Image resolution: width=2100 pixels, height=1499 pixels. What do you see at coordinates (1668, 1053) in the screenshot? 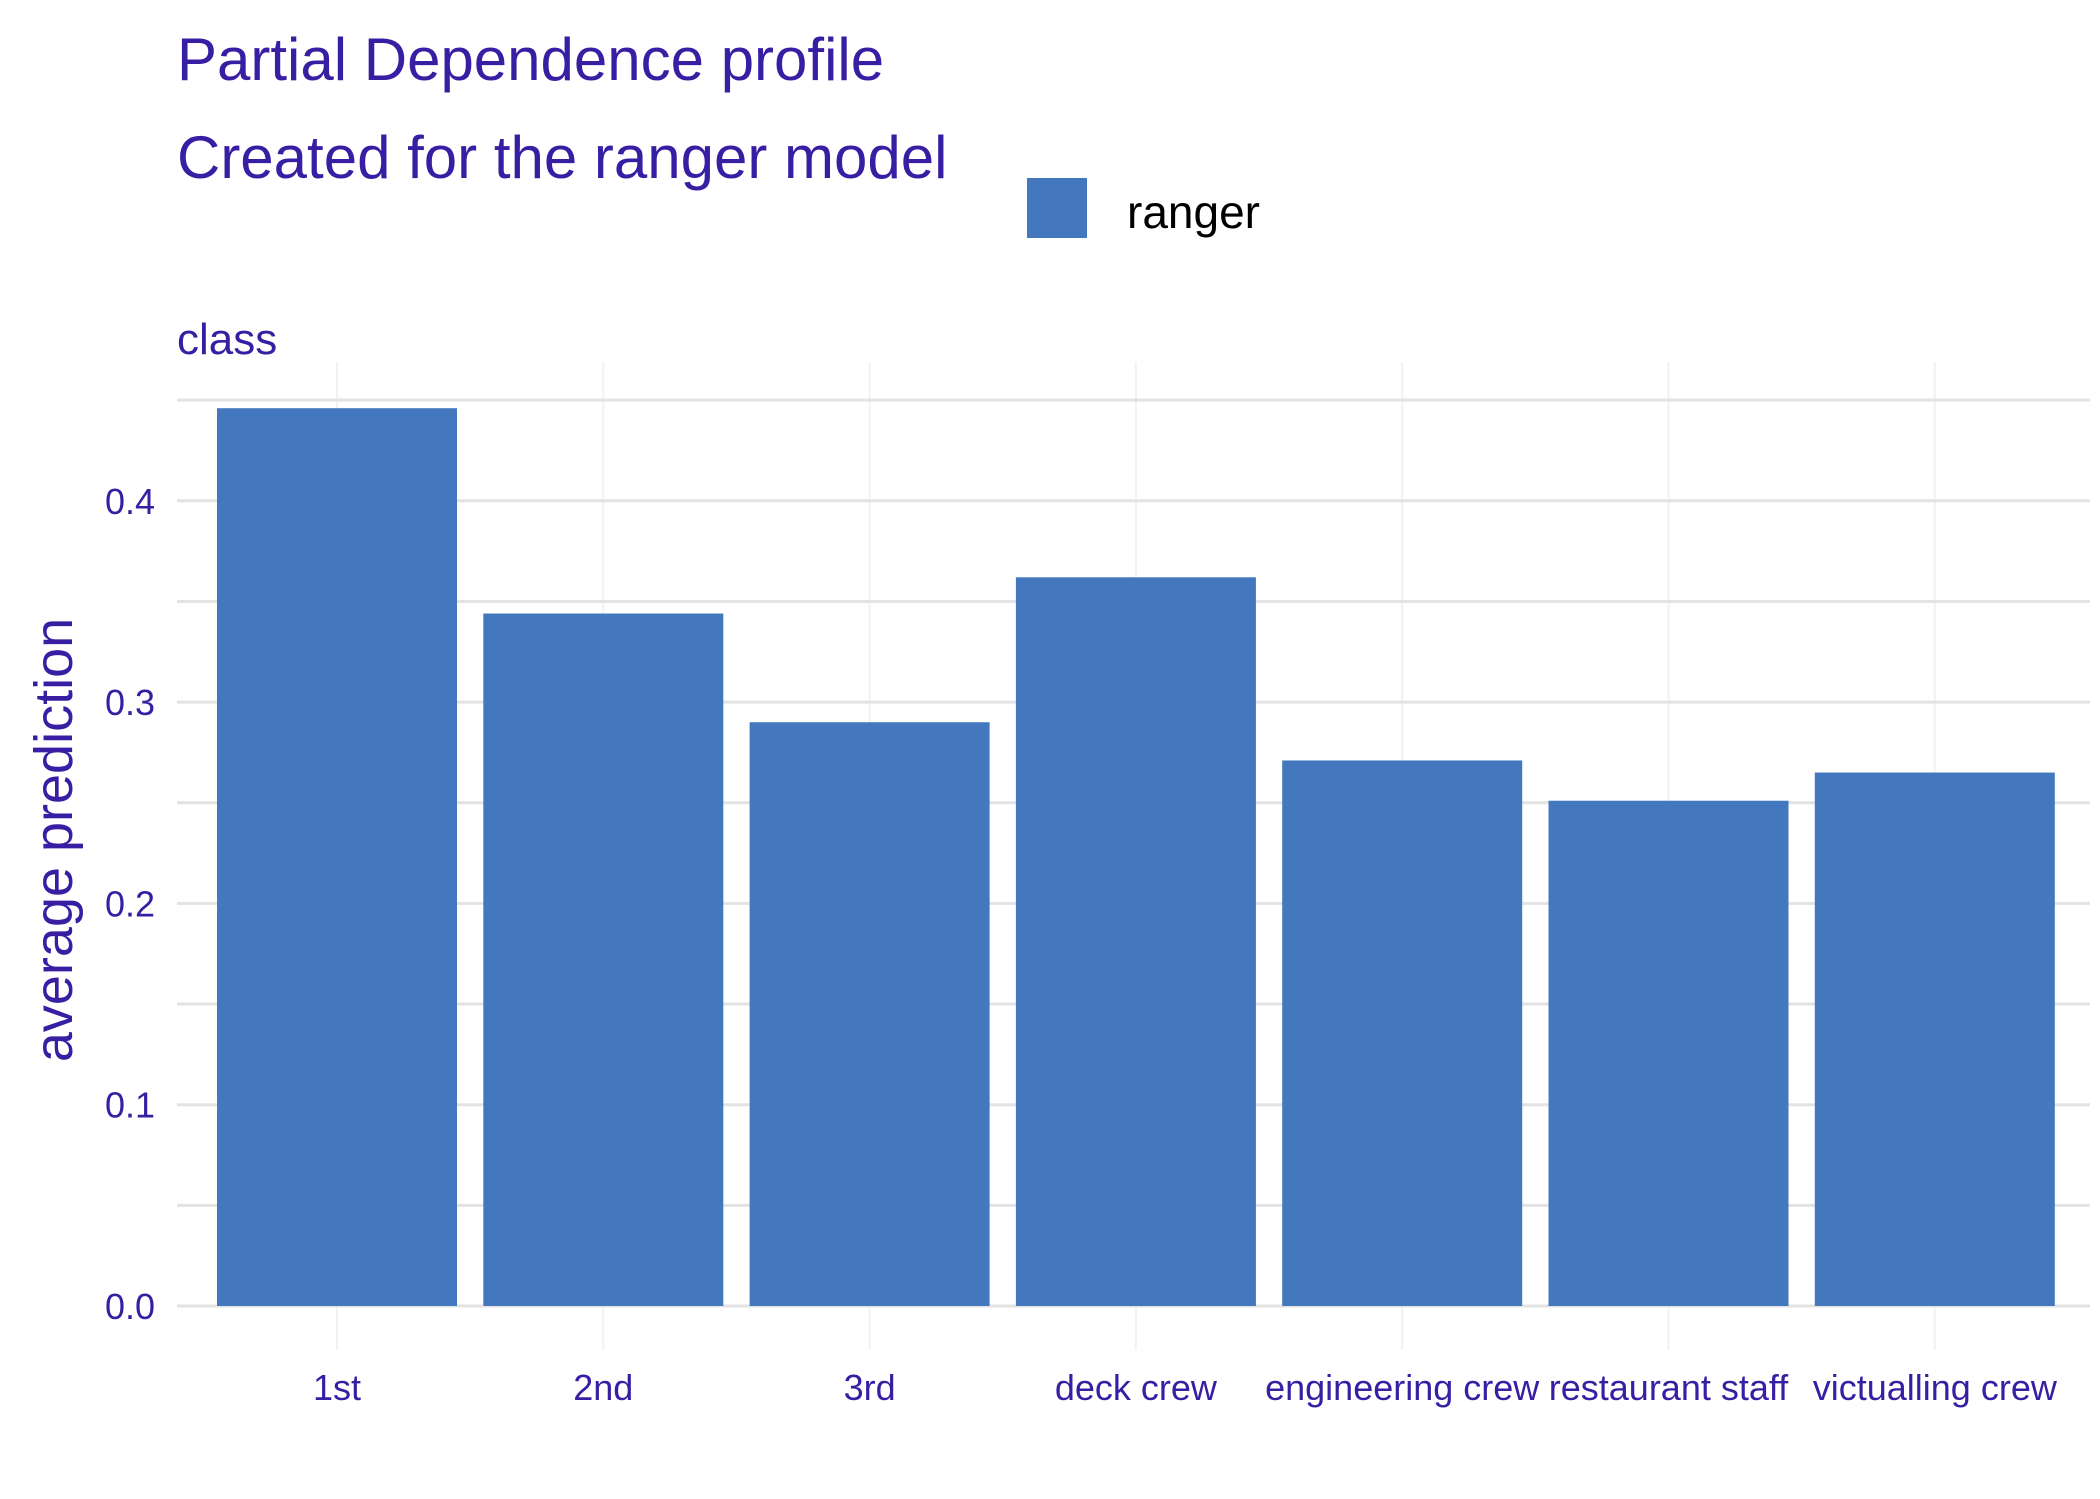
I see `bar-restaurant-staff` at bounding box center [1668, 1053].